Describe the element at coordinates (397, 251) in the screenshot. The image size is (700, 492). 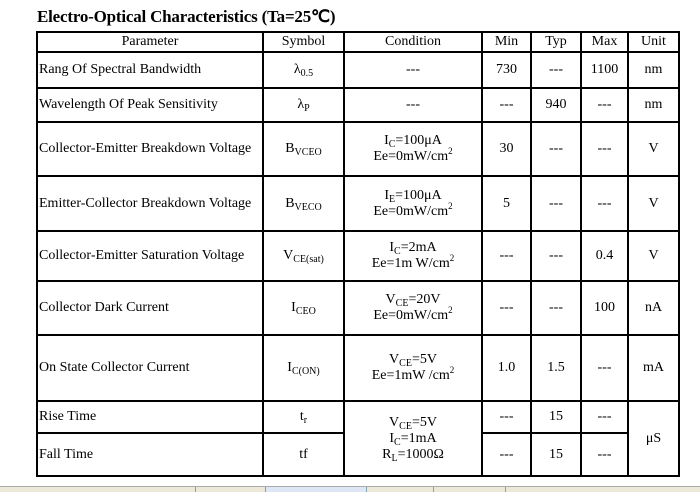
I see `subscript: C` at that location.